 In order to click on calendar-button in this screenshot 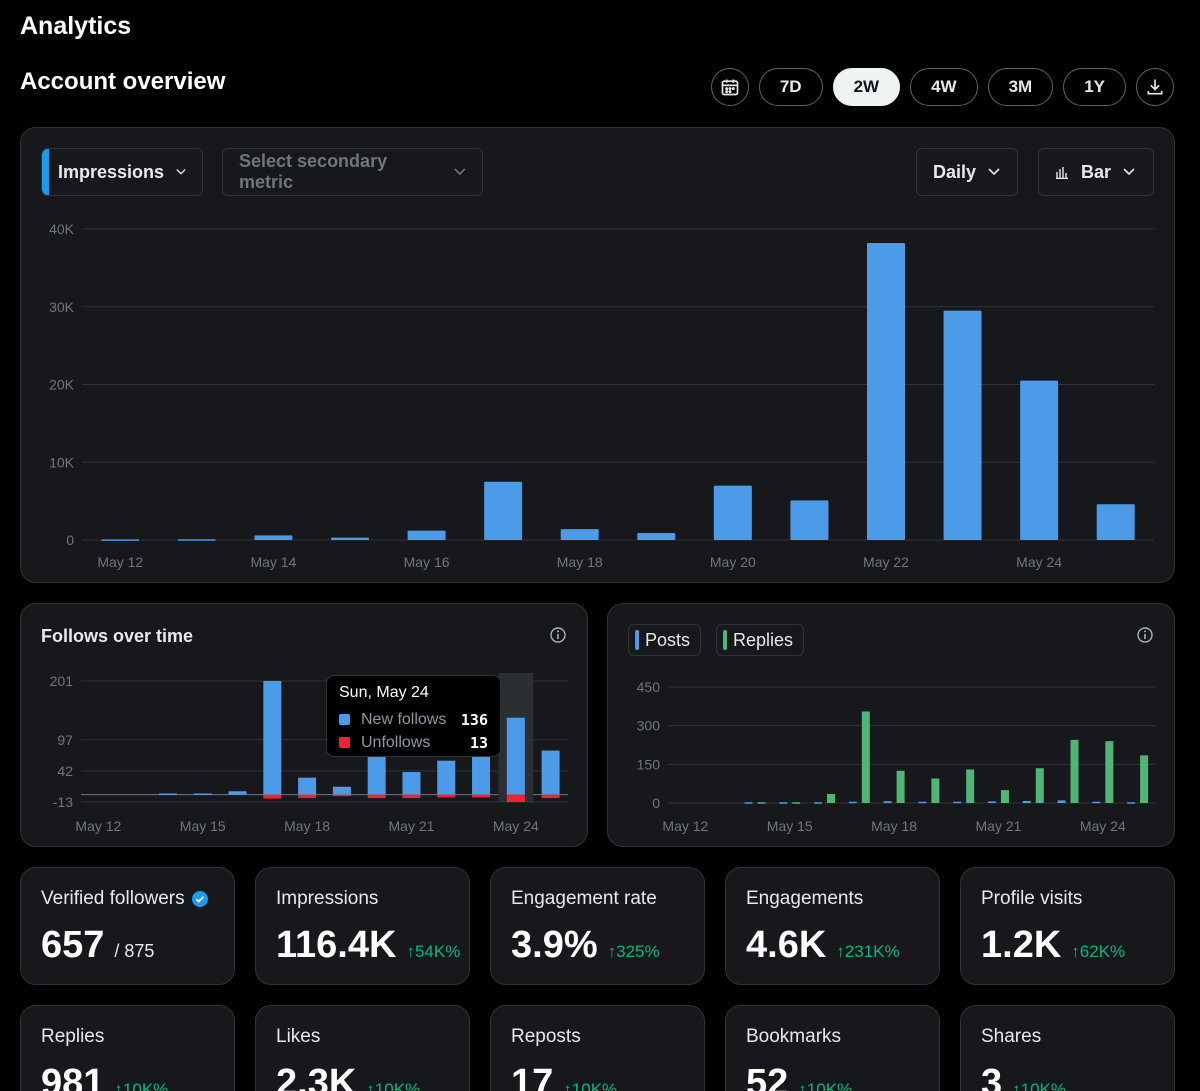, I will do `click(729, 87)`.